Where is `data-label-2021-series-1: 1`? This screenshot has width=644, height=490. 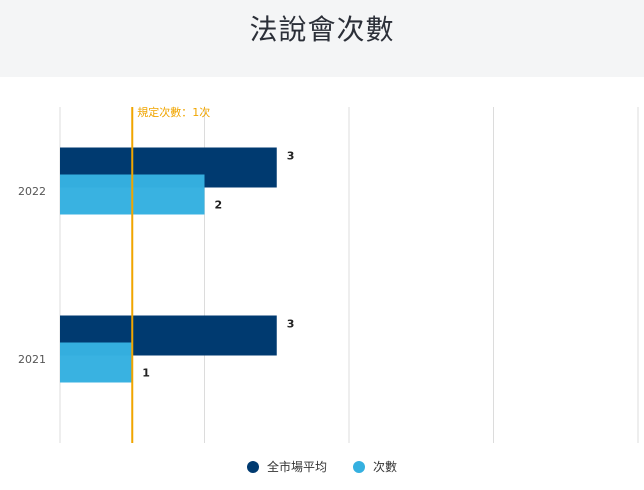 data-label-2021-series-1: 1 is located at coordinates (146, 373).